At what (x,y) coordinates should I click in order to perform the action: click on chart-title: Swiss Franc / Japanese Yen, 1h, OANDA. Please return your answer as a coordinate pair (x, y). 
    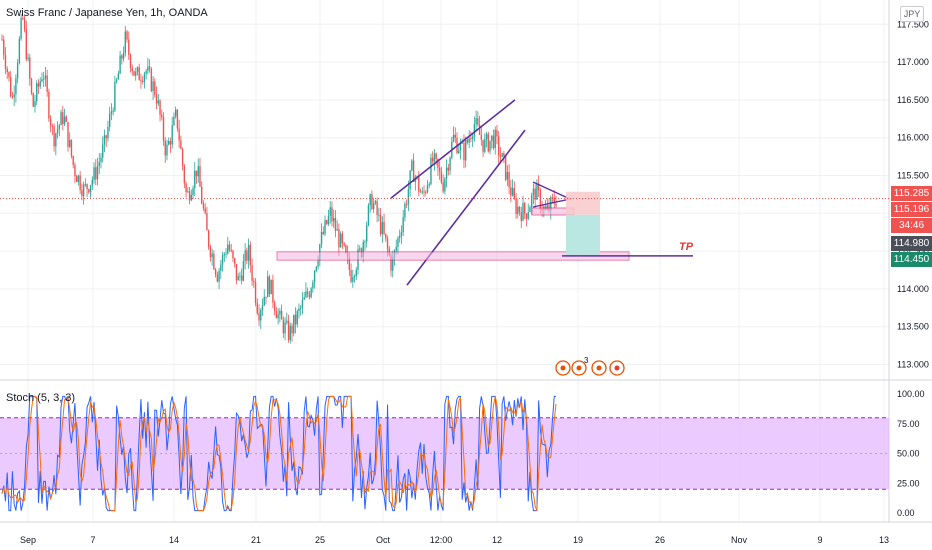
    Looking at the image, I should click on (107, 13).